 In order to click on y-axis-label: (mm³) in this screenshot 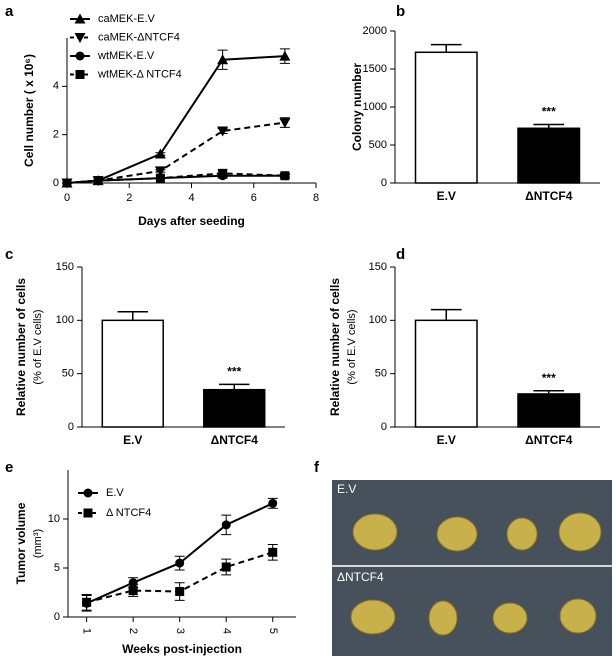, I will do `click(38, 543)`.